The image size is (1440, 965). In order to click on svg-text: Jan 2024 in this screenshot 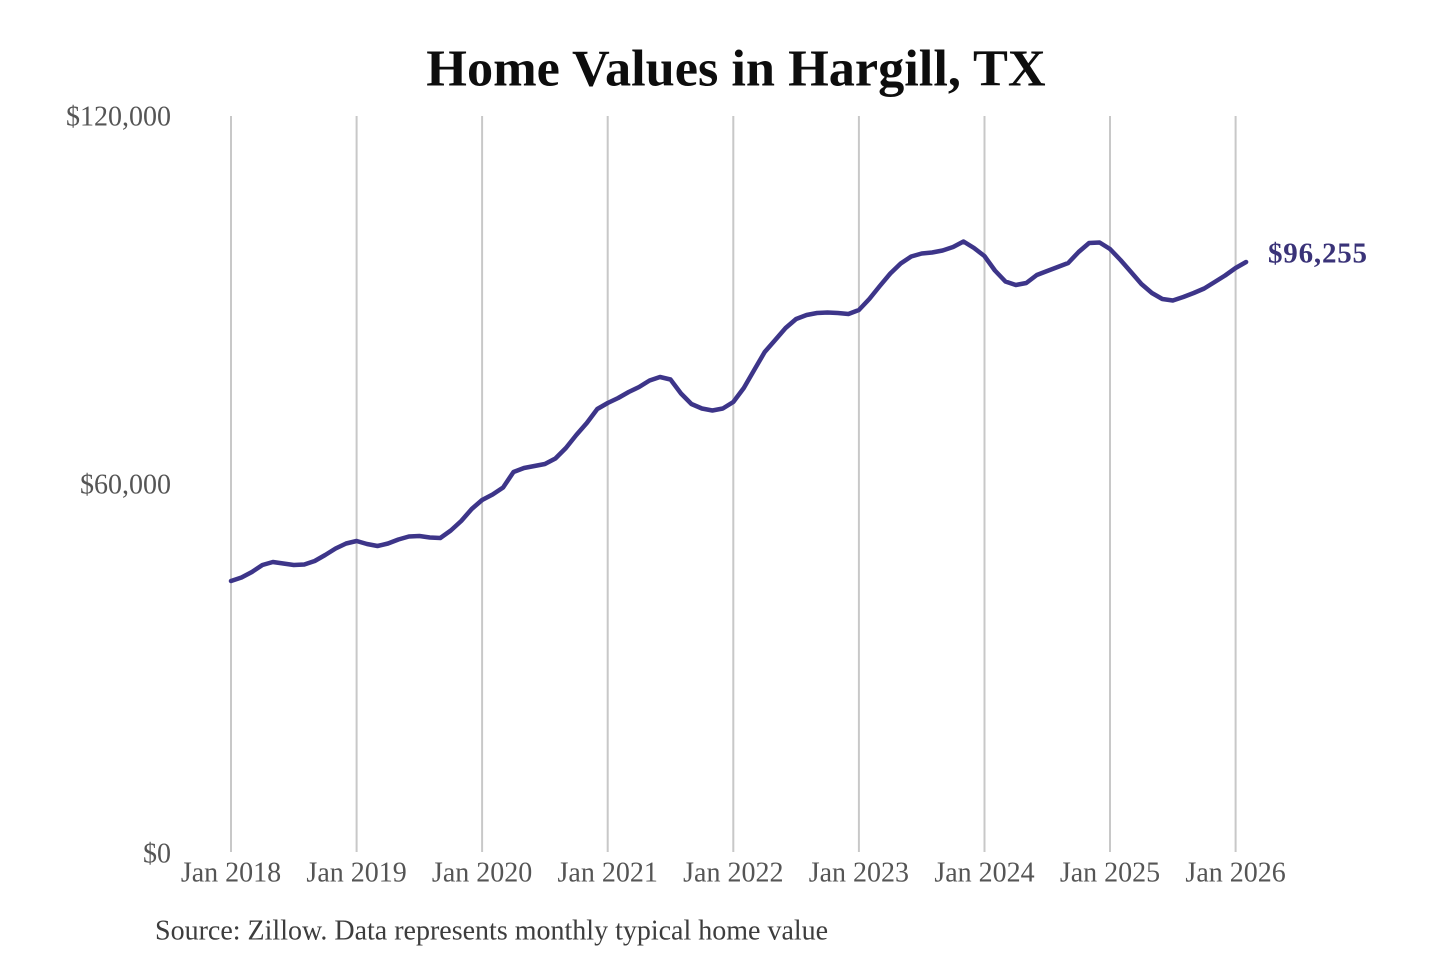, I will do `click(984, 873)`.